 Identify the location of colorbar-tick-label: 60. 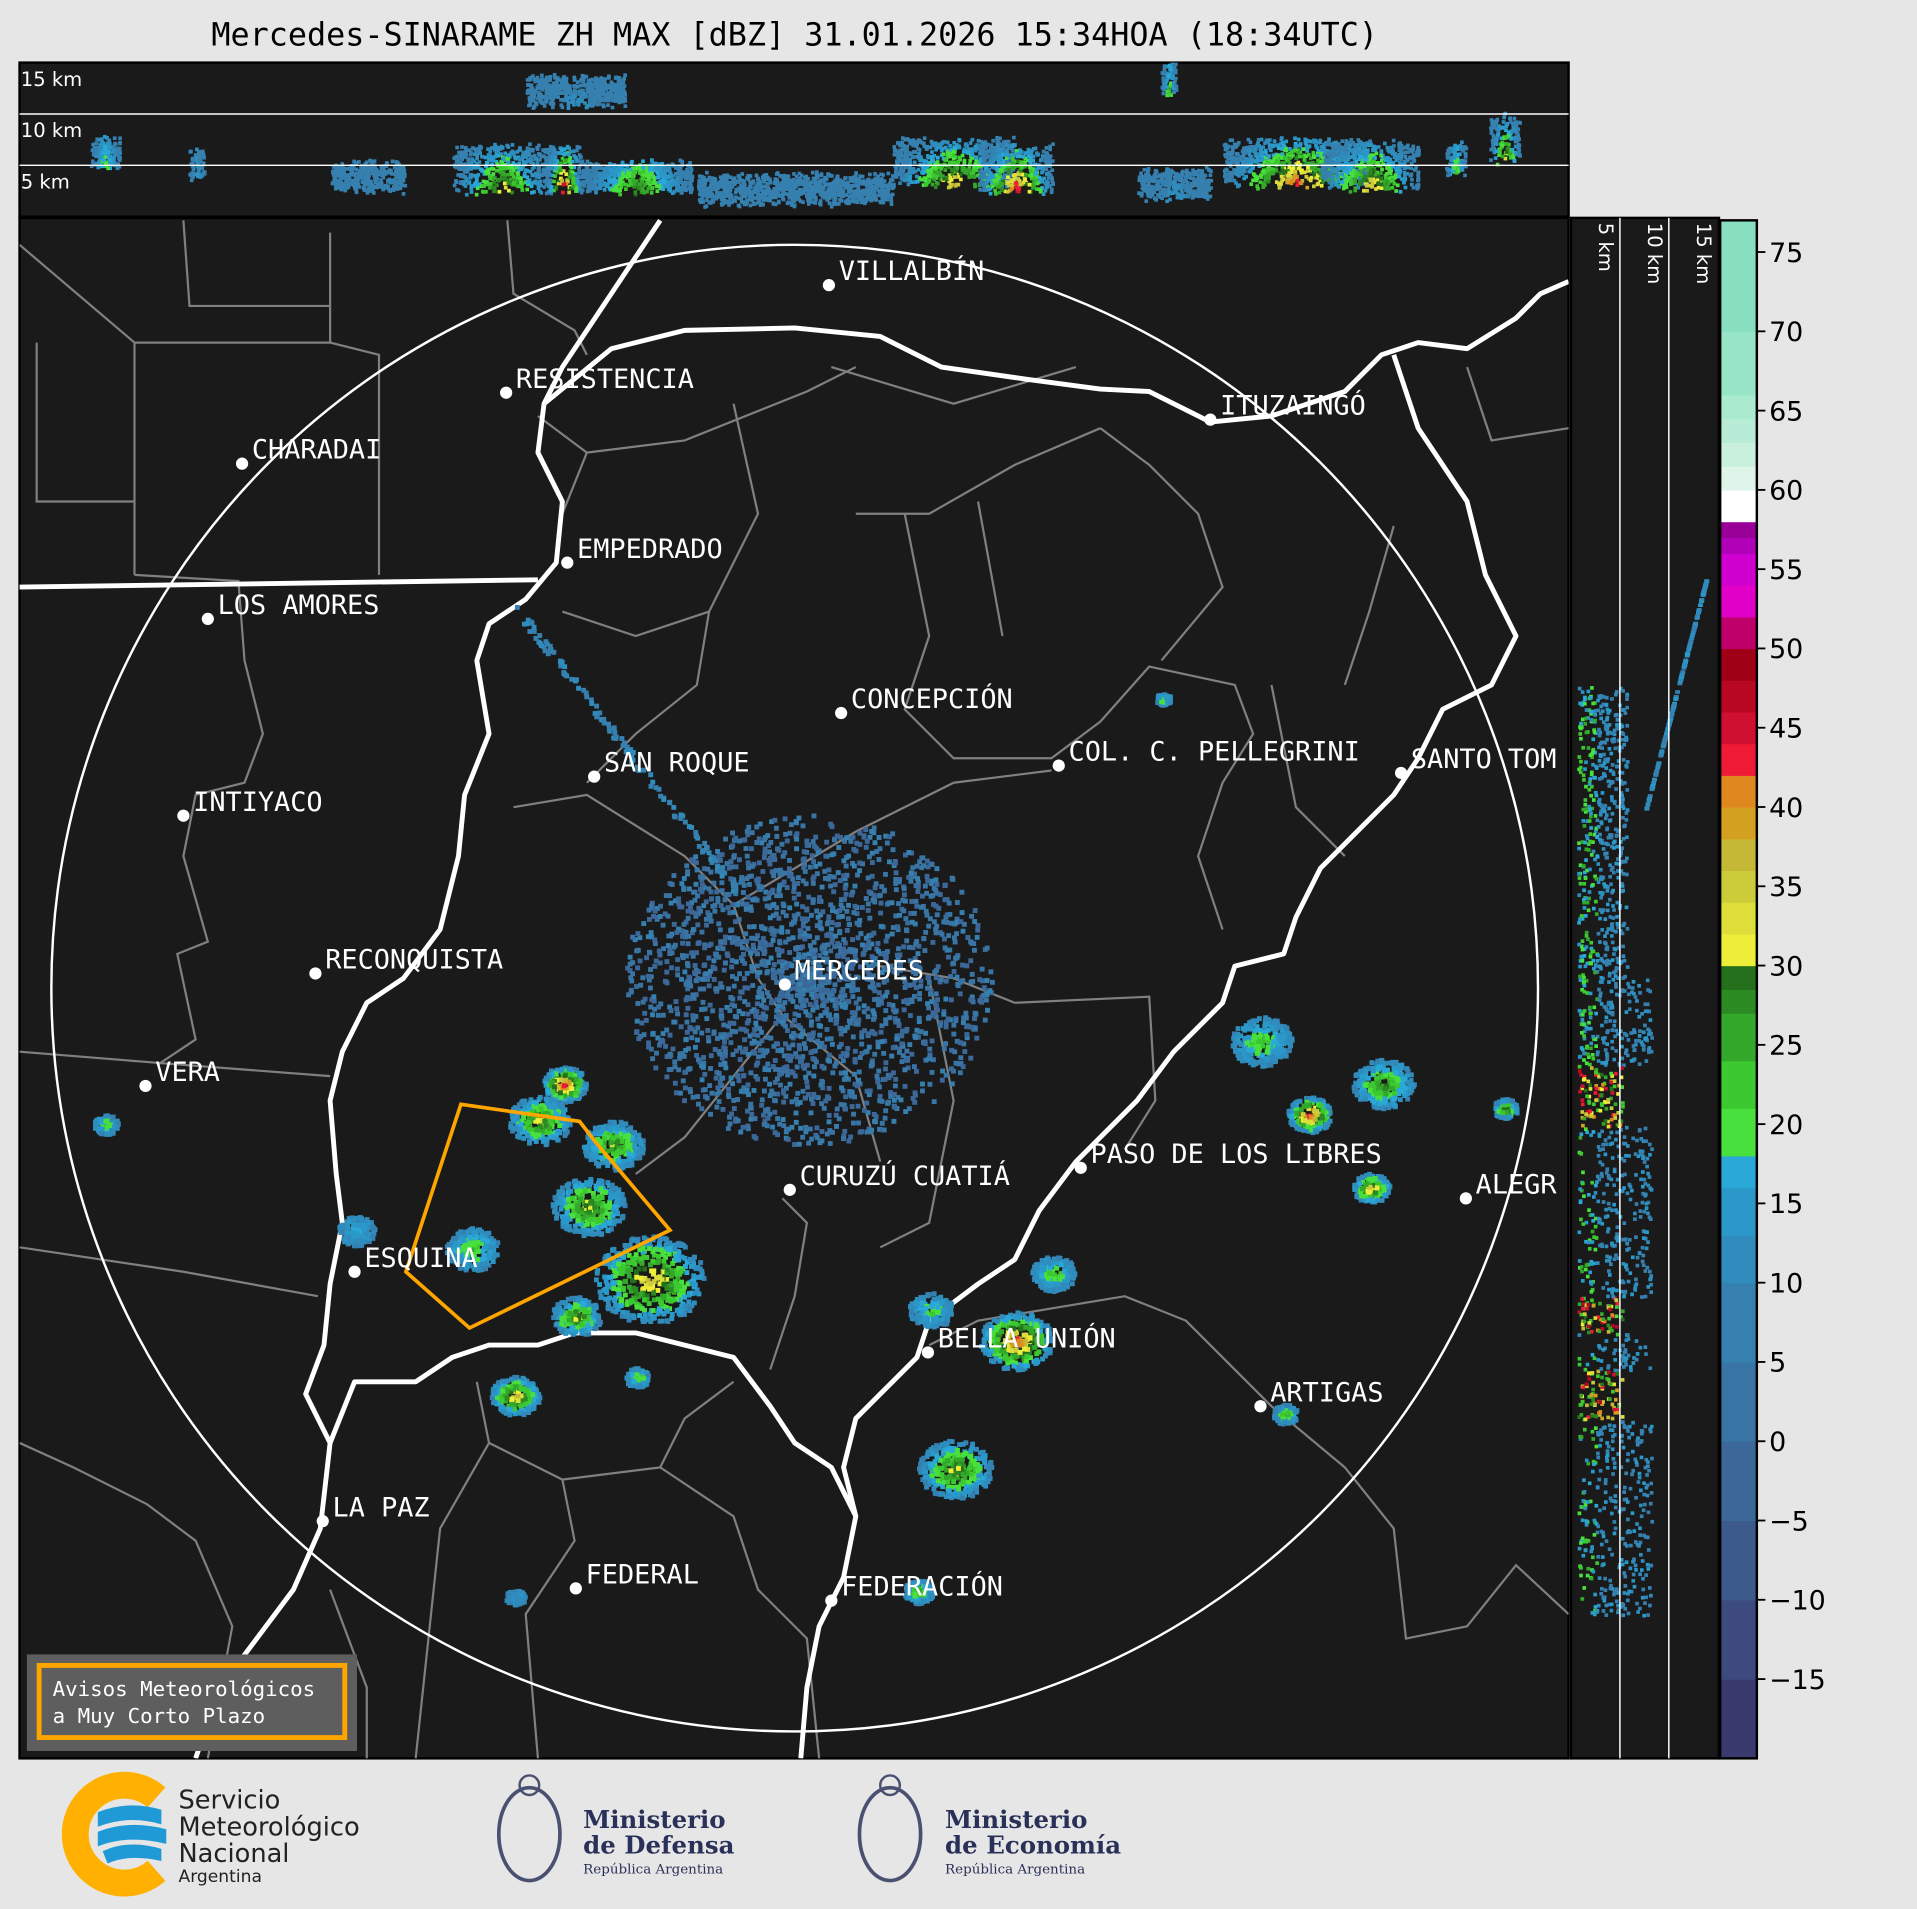
(1786, 491).